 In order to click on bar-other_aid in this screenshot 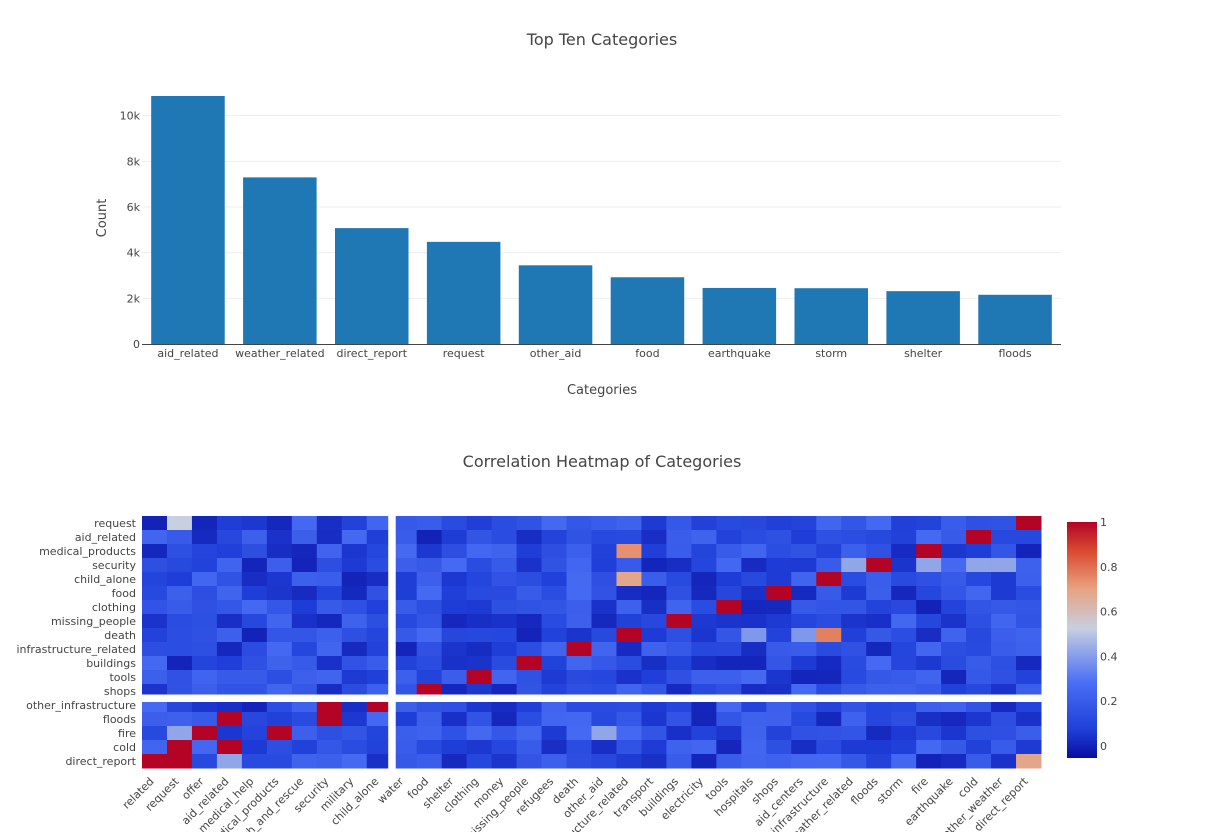, I will do `click(555, 304)`.